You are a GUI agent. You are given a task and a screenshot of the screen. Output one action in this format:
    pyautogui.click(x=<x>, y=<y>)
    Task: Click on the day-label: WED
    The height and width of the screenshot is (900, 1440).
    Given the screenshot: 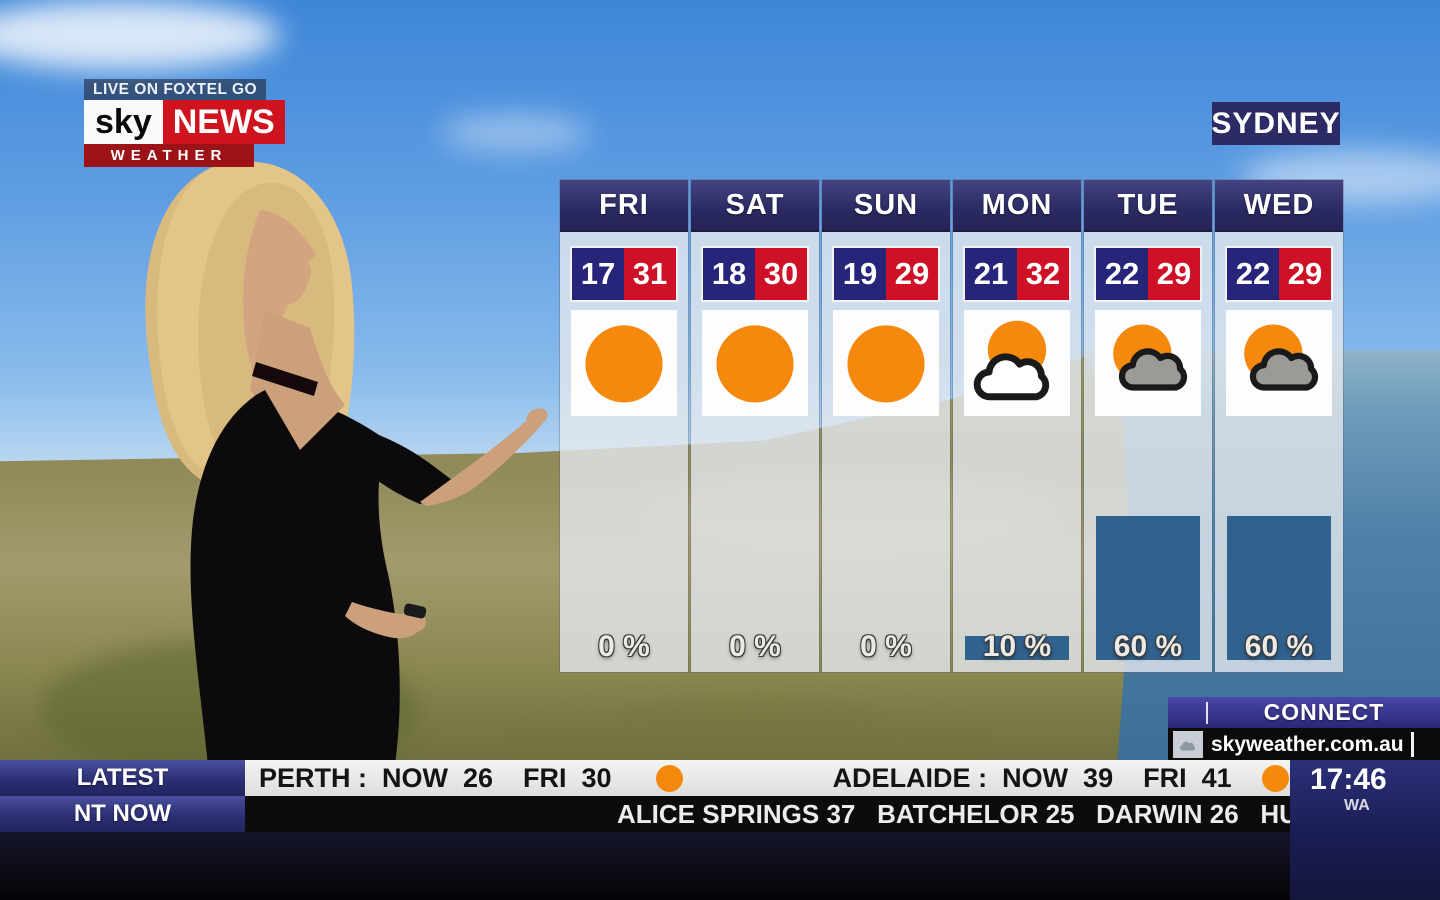 What is the action you would take?
    pyautogui.click(x=1279, y=206)
    